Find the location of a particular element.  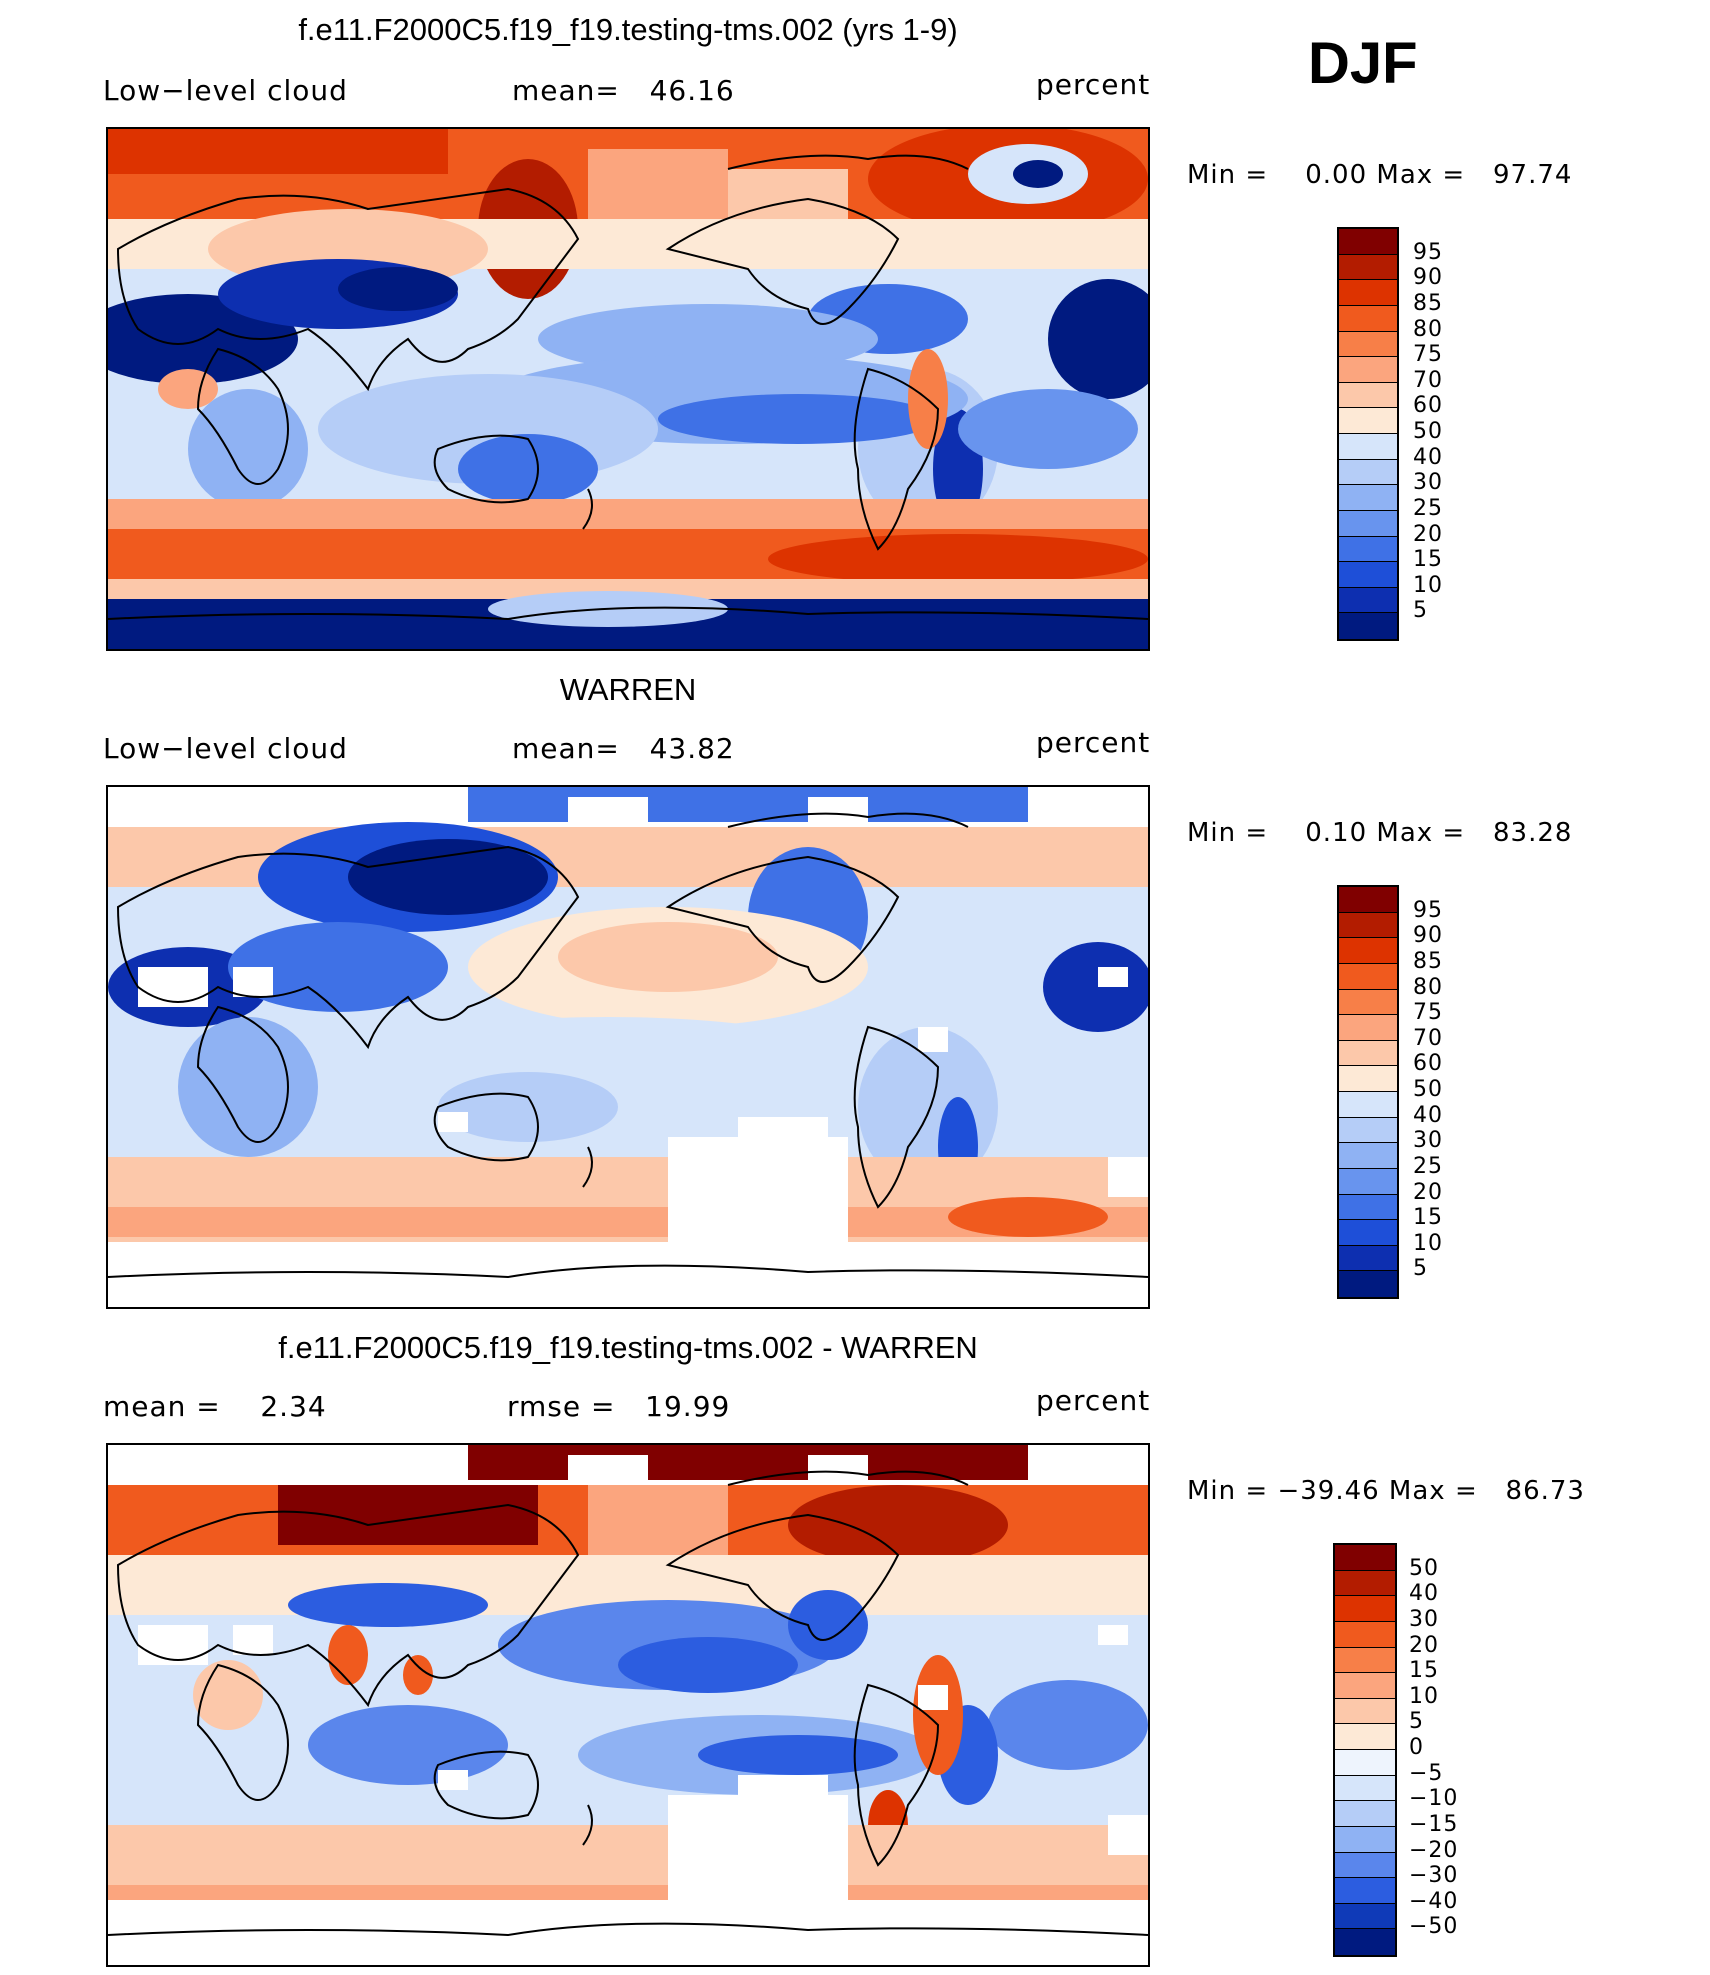

panel-1-mean-label: mean= 46.16 is located at coordinates (623, 90).